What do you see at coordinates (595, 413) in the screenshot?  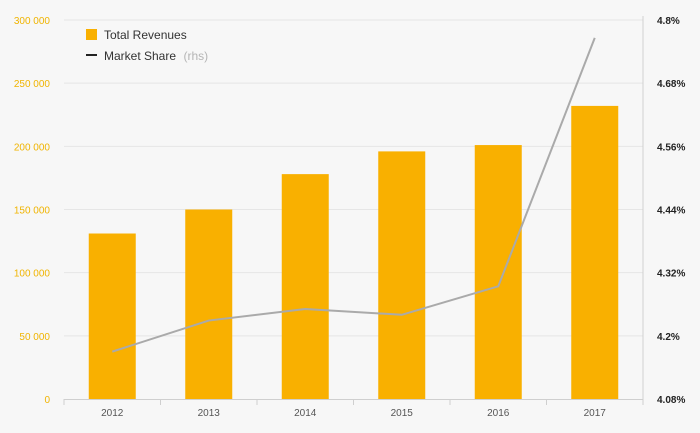 I see `x-tick-label: 2017` at bounding box center [595, 413].